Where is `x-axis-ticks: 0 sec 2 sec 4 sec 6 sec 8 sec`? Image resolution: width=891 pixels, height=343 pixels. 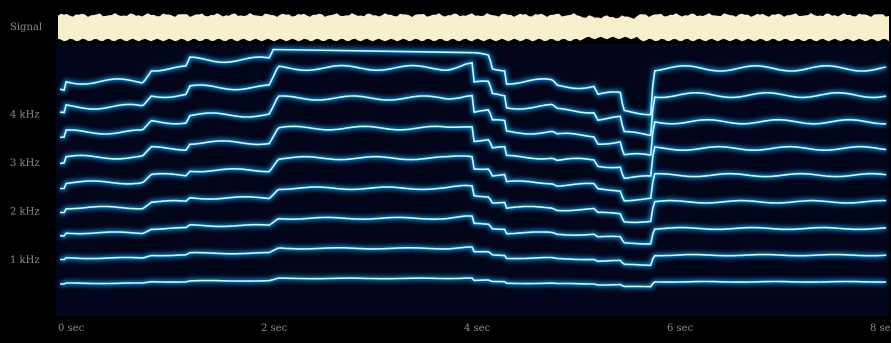 x-axis-ticks: 0 sec 2 sec 4 sec 6 sec 8 sec is located at coordinates (474, 328).